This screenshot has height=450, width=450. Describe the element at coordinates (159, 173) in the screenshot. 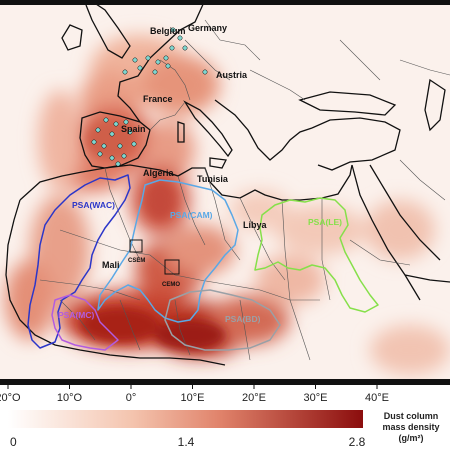

I see `country-label-algeria: Algeria` at that location.